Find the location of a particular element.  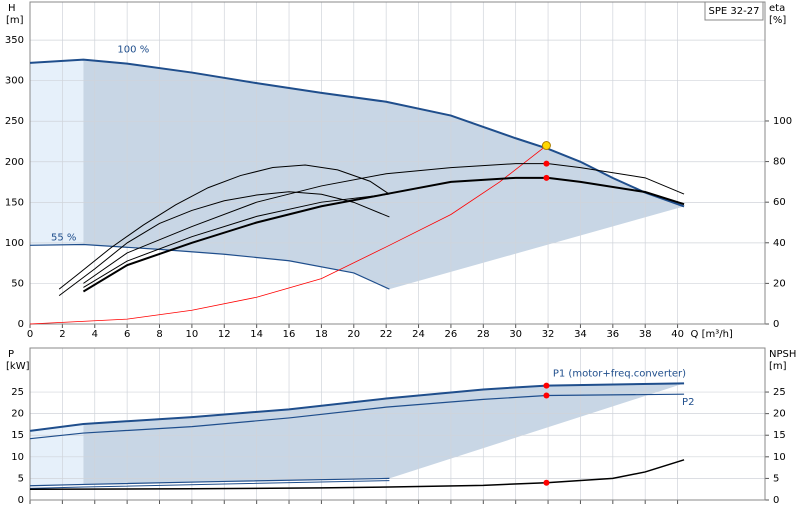

y2-tick-label: 15 is located at coordinates (779, 435).